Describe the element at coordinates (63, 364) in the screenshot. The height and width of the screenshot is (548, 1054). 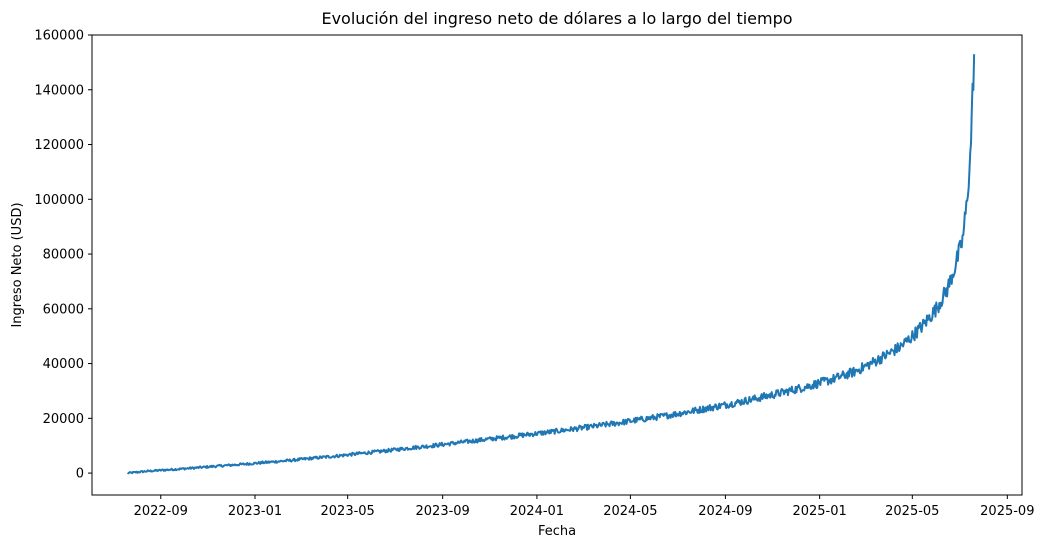
I see `y-tick-label: 40000` at that location.